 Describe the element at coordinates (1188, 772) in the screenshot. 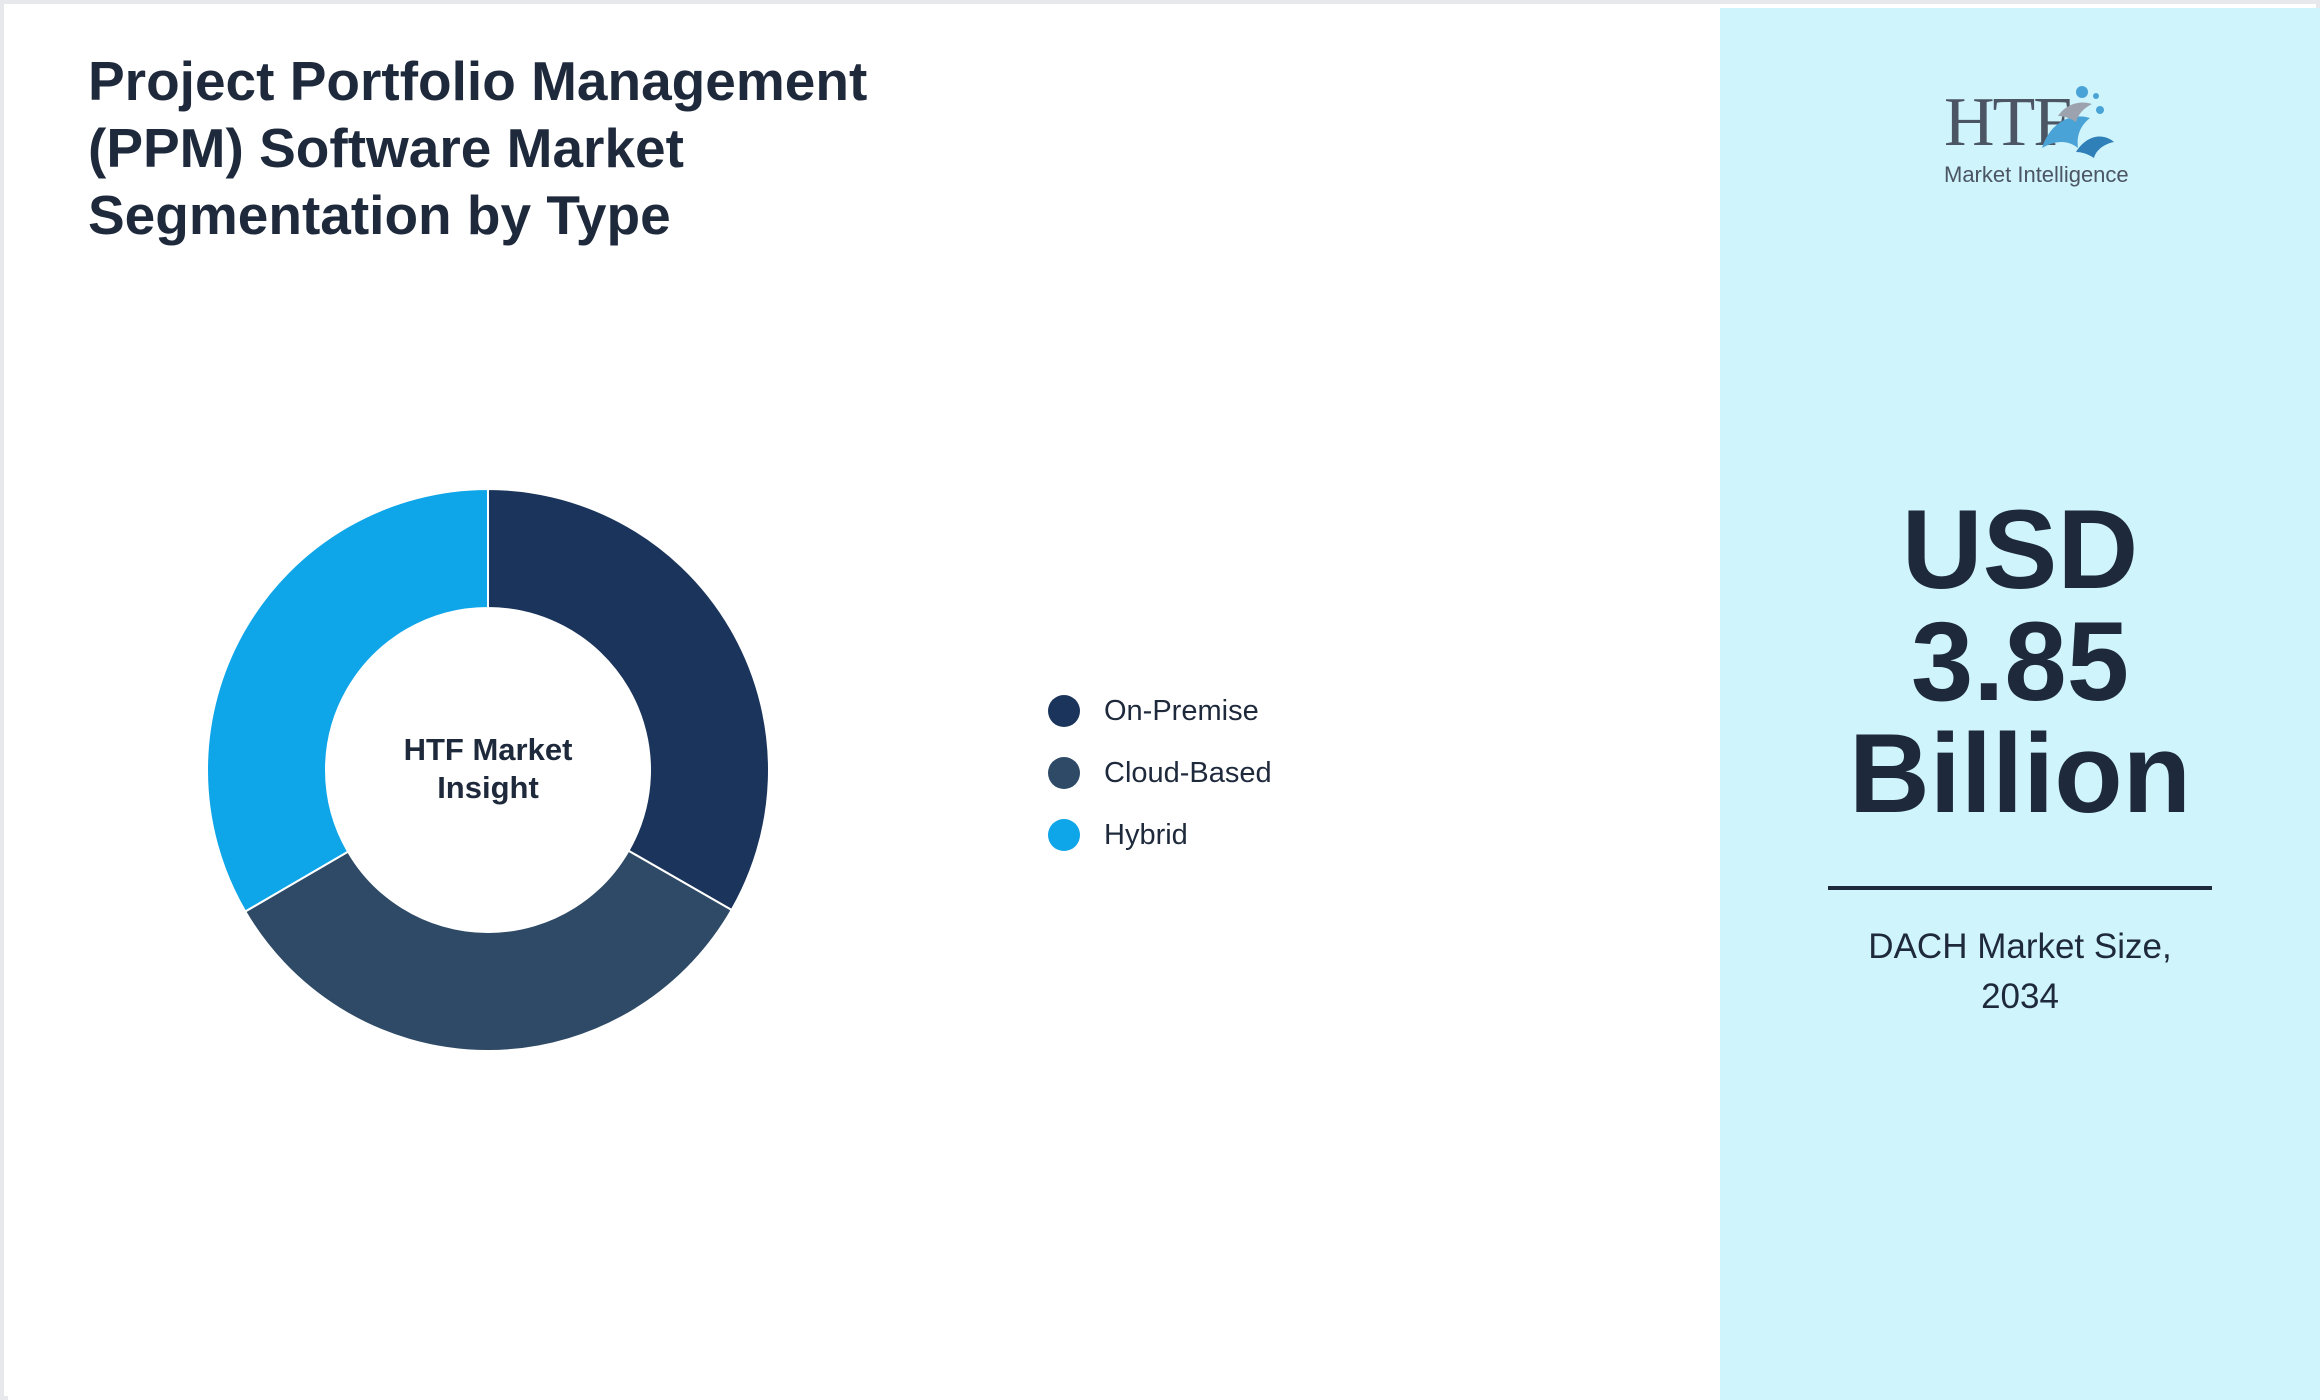

I see `legend-label: Cloud-Based` at that location.